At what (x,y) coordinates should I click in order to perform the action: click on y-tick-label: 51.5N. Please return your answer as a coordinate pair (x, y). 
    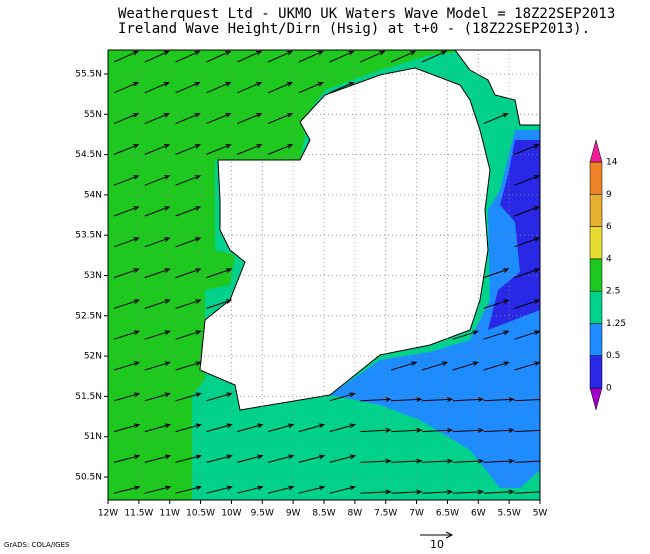
    Looking at the image, I should click on (88, 397).